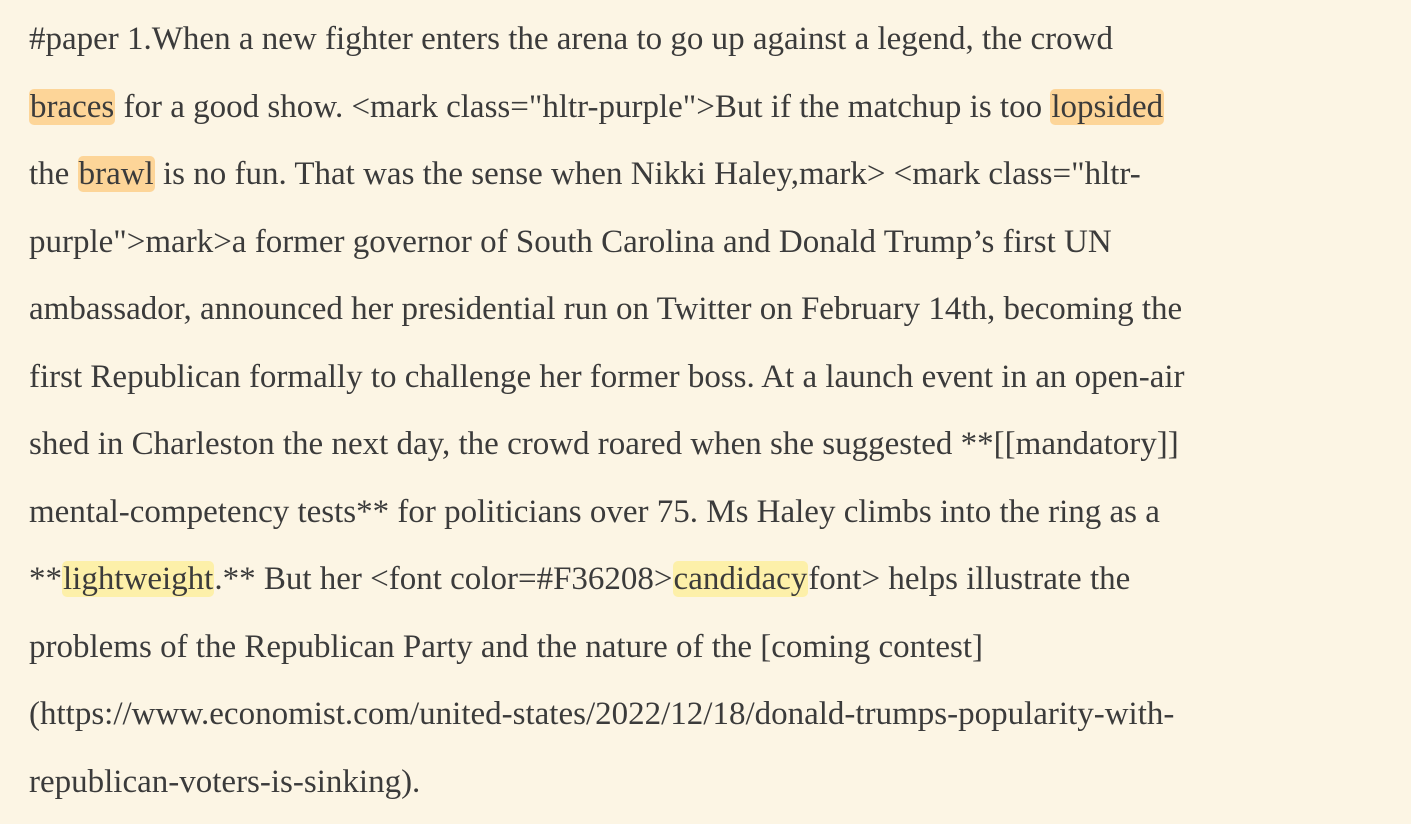 This screenshot has height=824, width=1411. What do you see at coordinates (443, 579) in the screenshot?
I see `text-segment: .** But her <font color=#F36208>` at bounding box center [443, 579].